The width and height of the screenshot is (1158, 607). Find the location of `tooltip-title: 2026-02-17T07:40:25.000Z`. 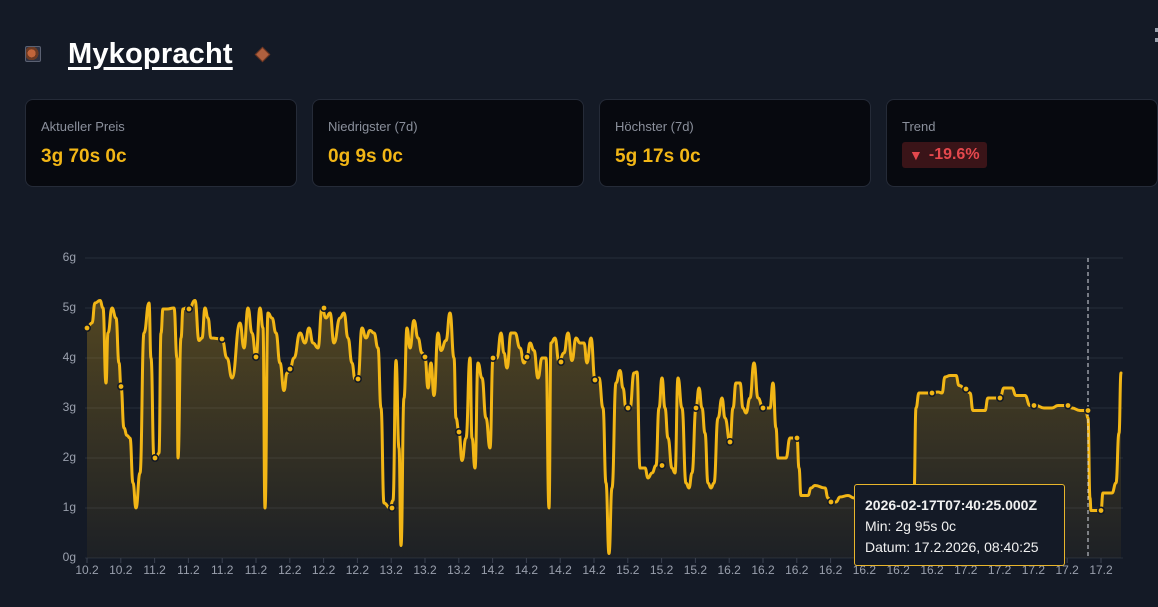

tooltip-title: 2026-02-17T07:40:25.000Z is located at coordinates (951, 505).